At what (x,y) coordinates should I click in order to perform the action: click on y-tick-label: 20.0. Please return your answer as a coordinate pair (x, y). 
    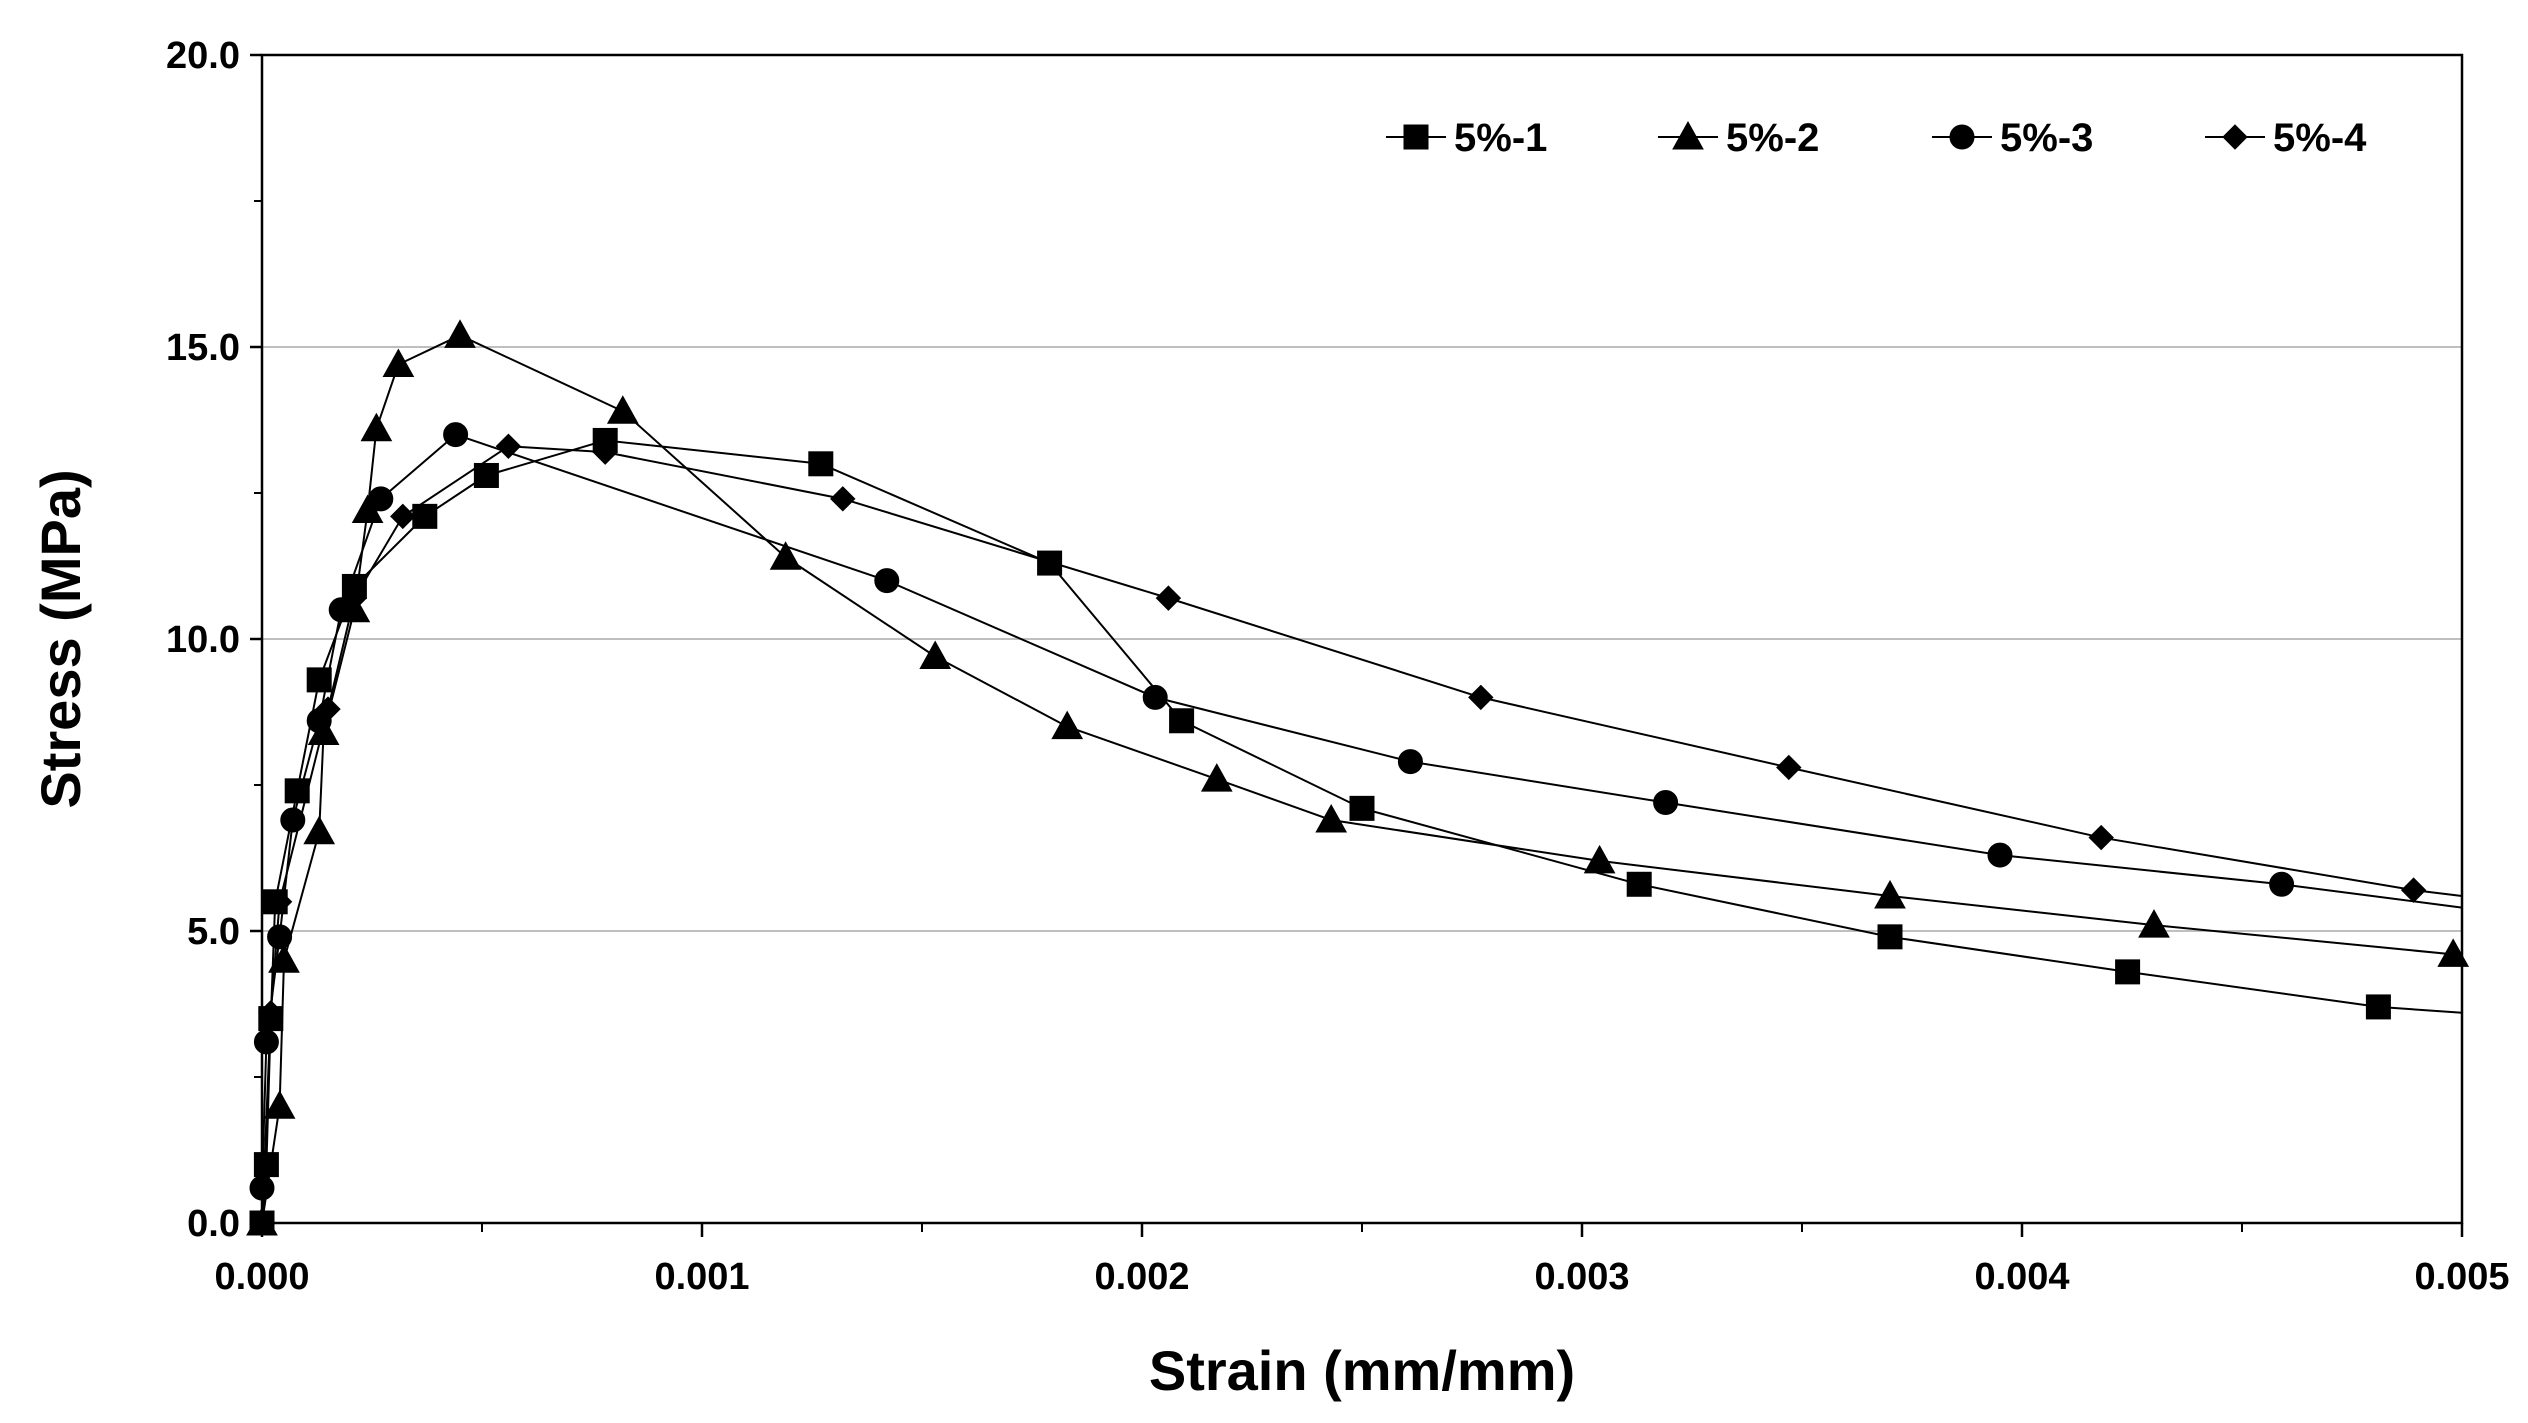
    Looking at the image, I should click on (203, 56).